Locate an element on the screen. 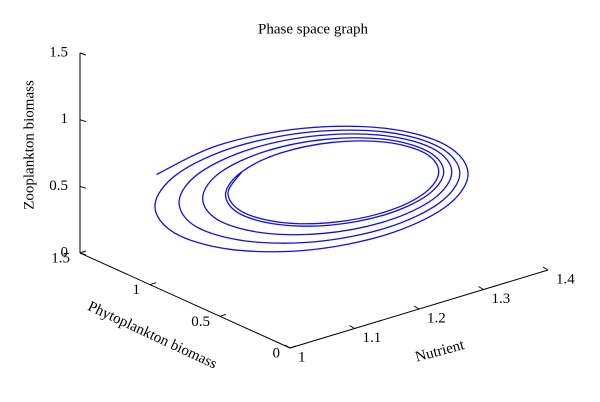 This screenshot has height=402, width=600. x-tick-label: 1.2 is located at coordinates (436, 318).